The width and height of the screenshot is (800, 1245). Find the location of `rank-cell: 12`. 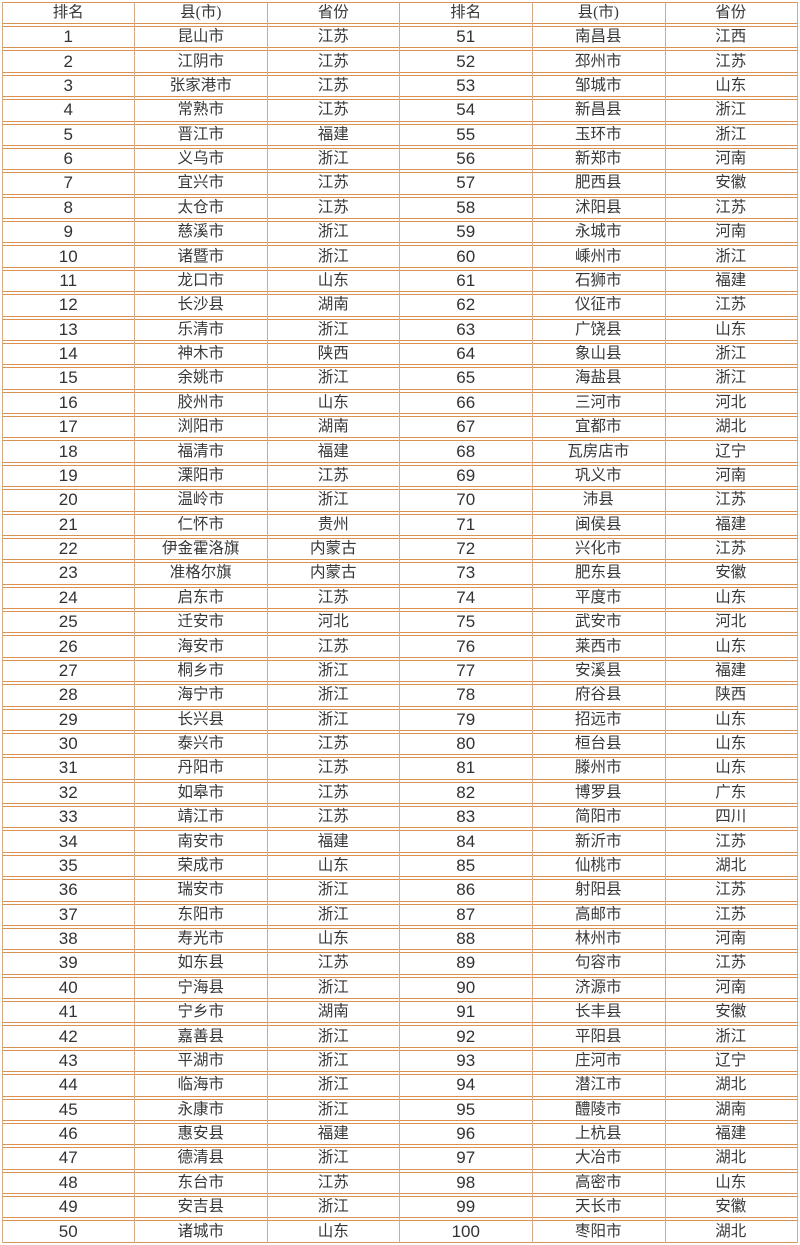

rank-cell: 12 is located at coordinates (68, 305).